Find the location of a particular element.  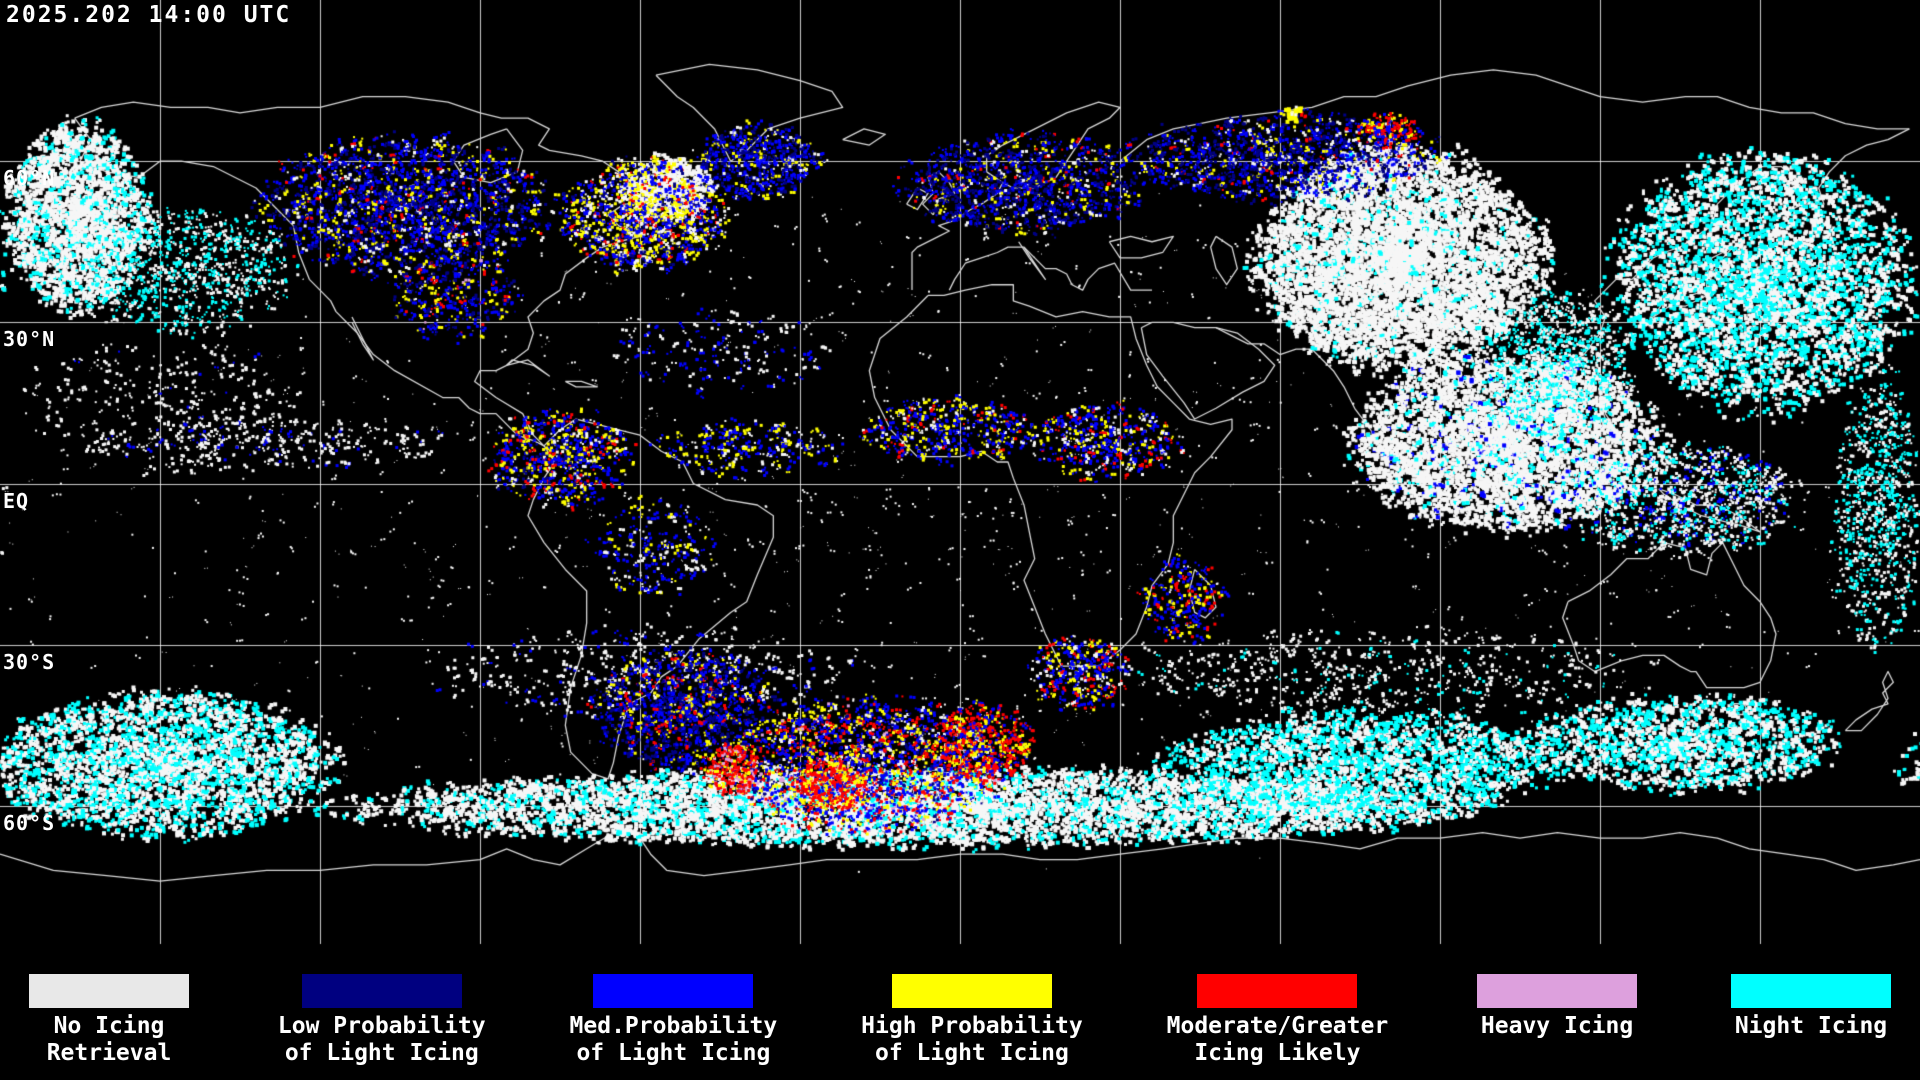

legend-item-no-icing-retrieval: No Icing Retrieval is located at coordinates (109, 1020).